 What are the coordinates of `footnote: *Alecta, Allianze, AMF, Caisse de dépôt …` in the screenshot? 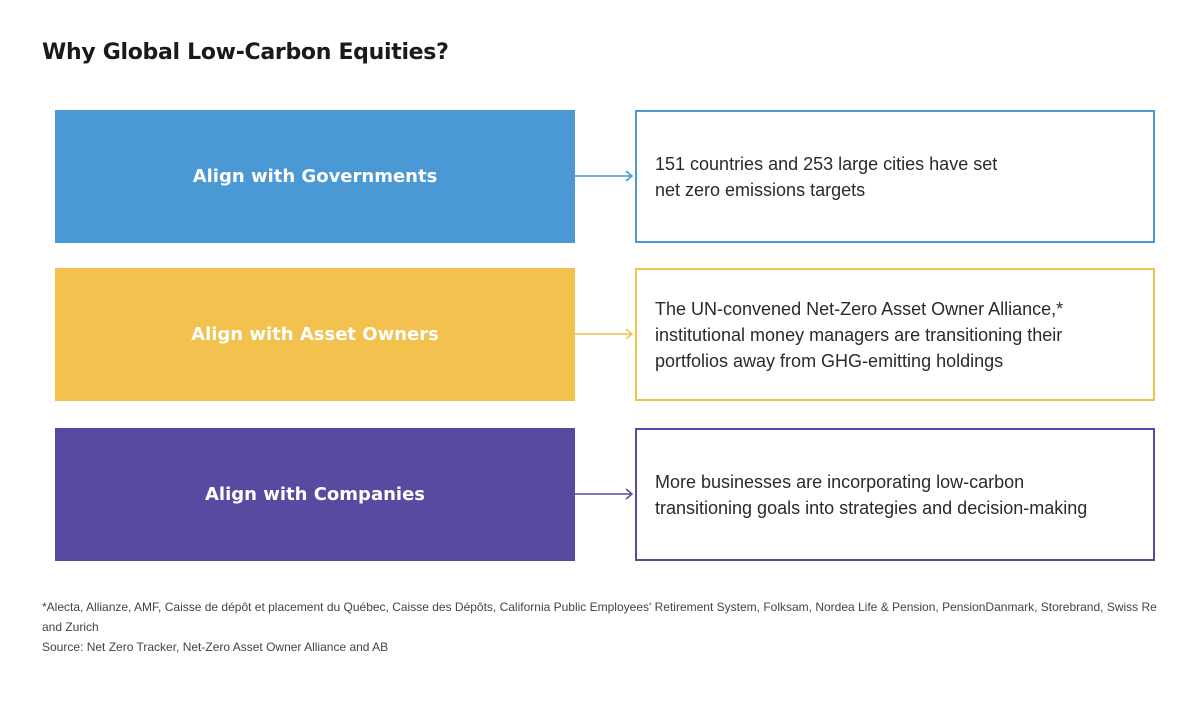 It's located at (599, 617).